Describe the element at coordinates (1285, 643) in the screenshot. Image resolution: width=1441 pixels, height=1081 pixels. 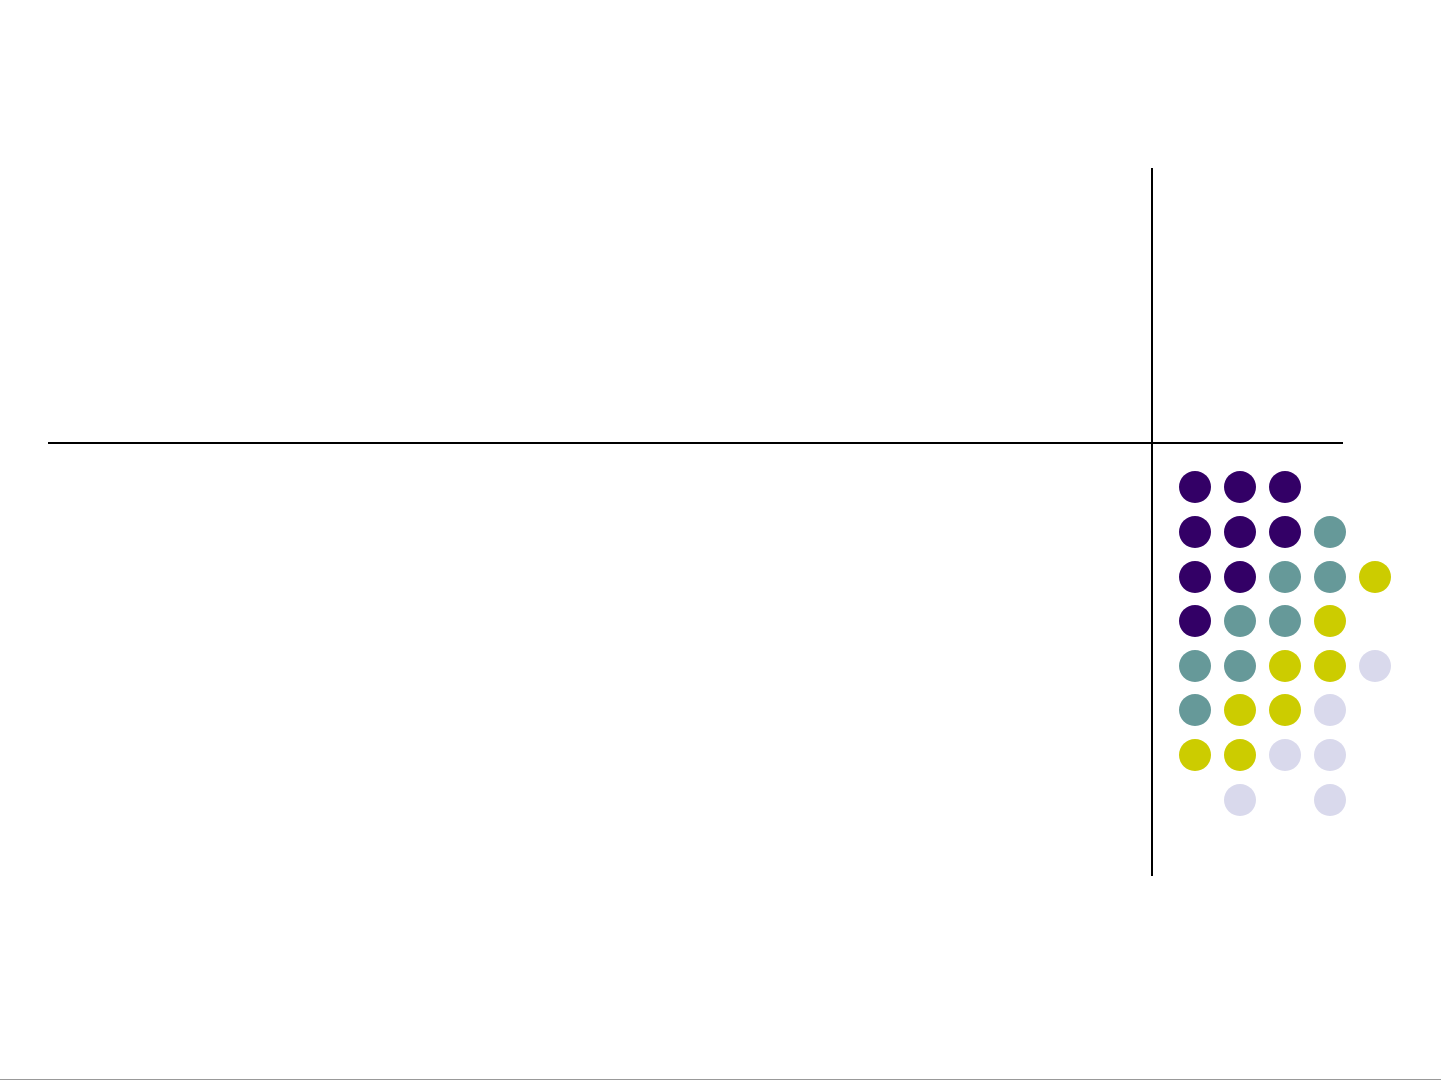
I see `dot-decoration` at that location.